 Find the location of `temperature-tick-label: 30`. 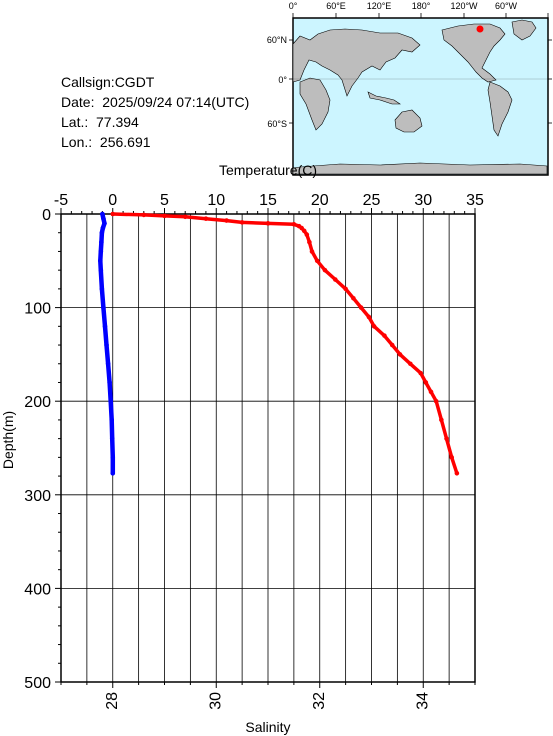

temperature-tick-label: 30 is located at coordinates (423, 200).